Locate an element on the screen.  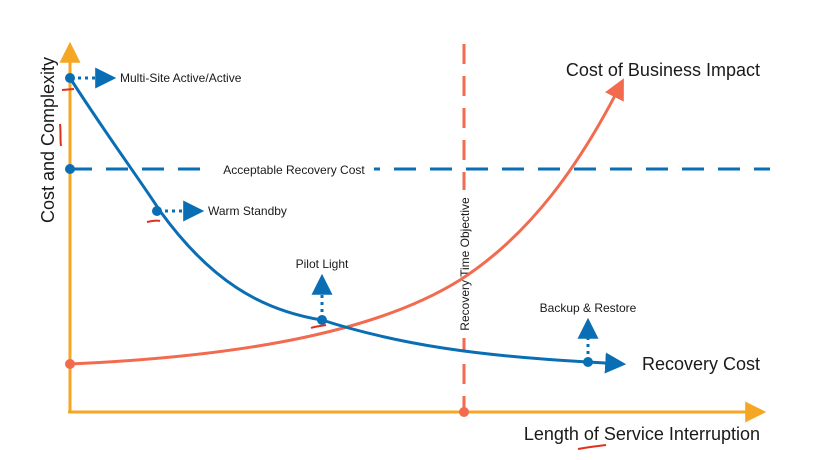
rto-label-bg is located at coordinates (464, 264).